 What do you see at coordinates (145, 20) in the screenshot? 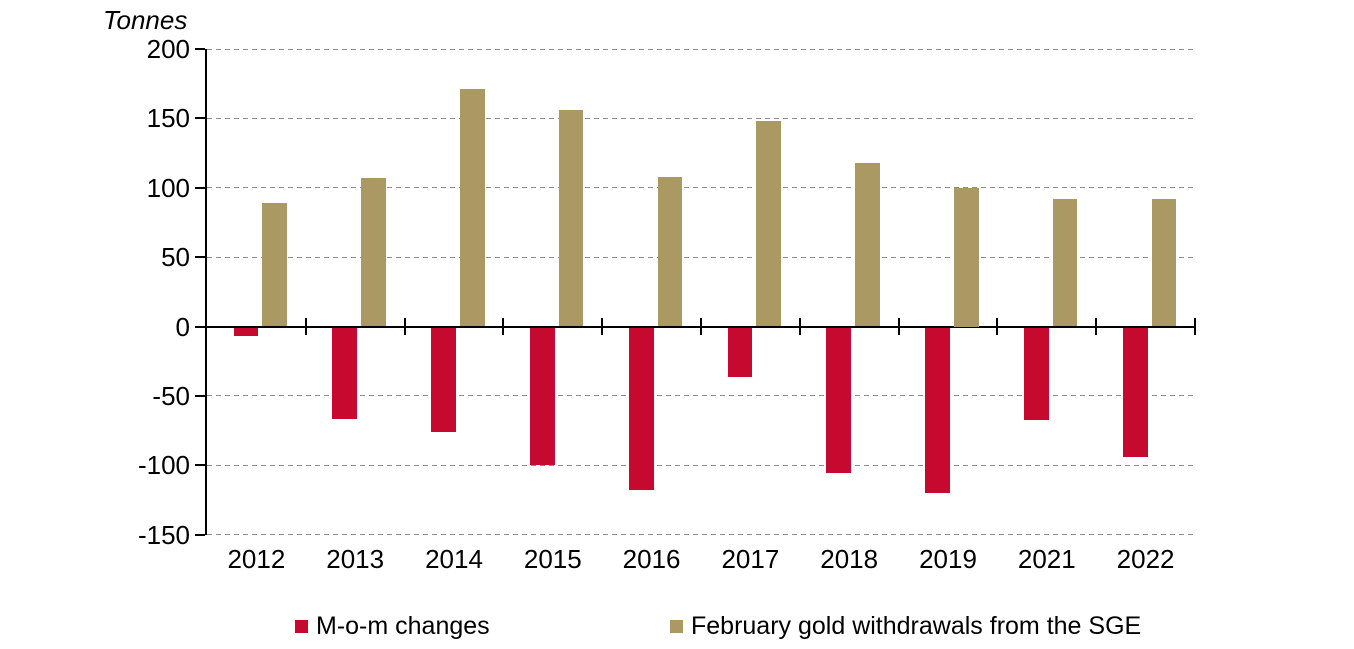
I see `y-axis-unit-label: Tonnes` at bounding box center [145, 20].